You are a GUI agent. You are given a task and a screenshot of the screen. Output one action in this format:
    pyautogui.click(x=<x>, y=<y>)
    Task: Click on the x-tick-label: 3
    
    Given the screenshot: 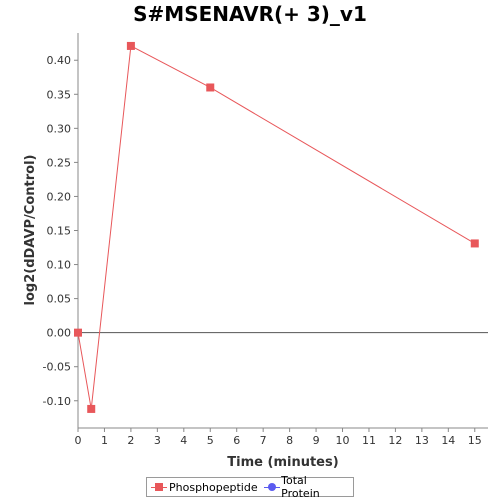 What is the action you would take?
    pyautogui.click(x=157, y=440)
    